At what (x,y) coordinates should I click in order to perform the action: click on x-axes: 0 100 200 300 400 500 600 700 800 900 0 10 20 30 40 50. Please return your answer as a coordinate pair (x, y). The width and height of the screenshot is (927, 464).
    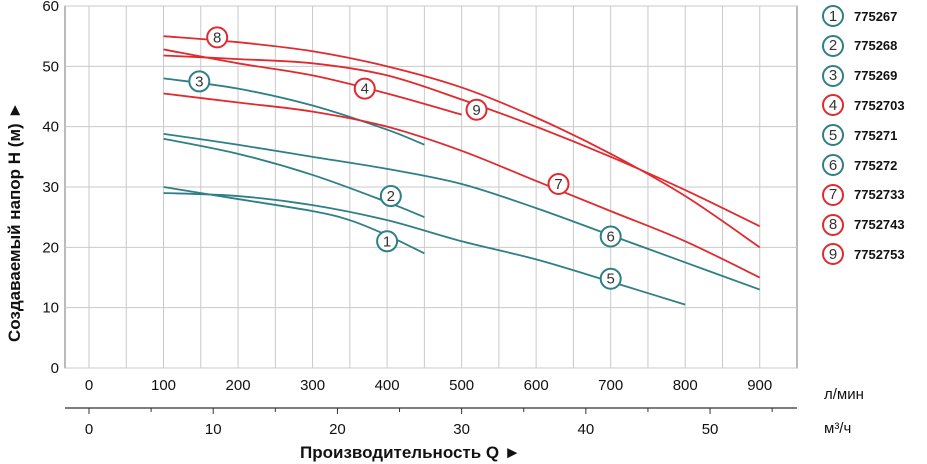
    Looking at the image, I should click on (431, 407).